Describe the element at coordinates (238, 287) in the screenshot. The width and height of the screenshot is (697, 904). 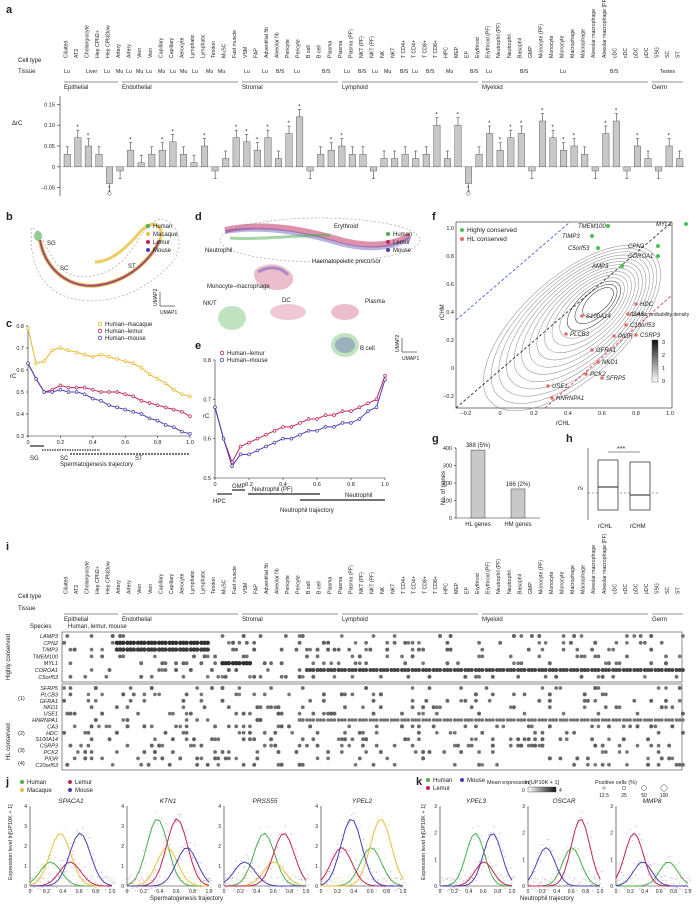
I see `label-monocyte-macrophage: Monocyte–macrophage` at that location.